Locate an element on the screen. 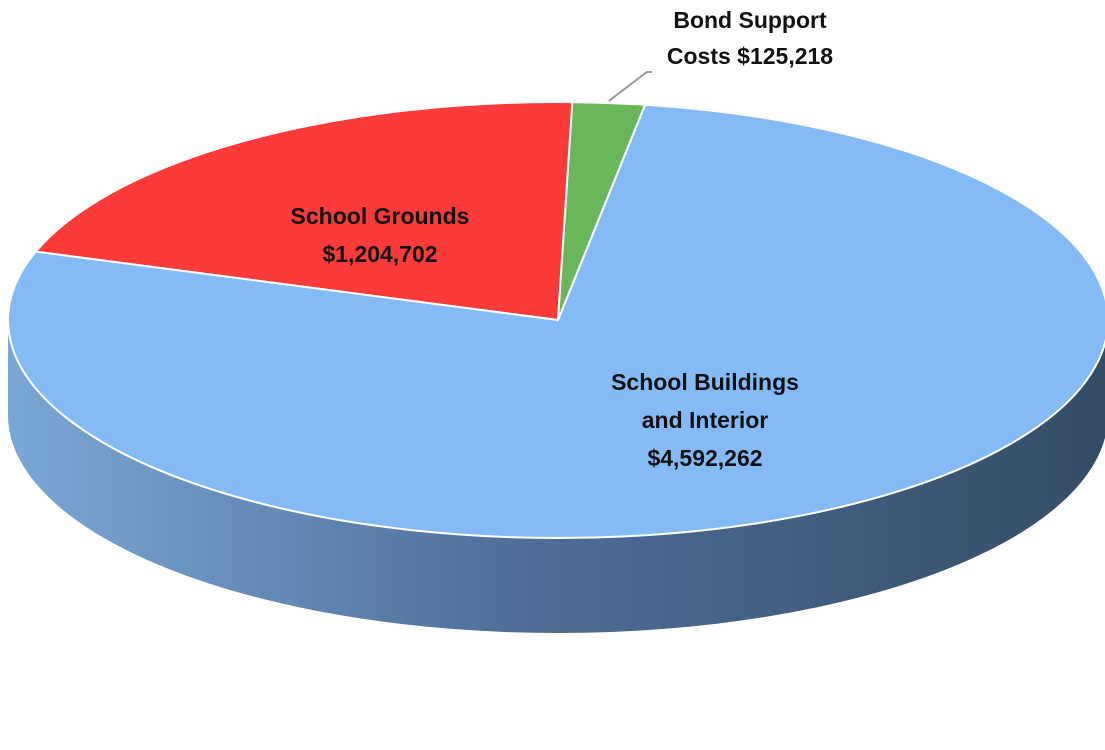  label-school-buildings: School Buildings and Interior $4,592,262 is located at coordinates (705, 420).